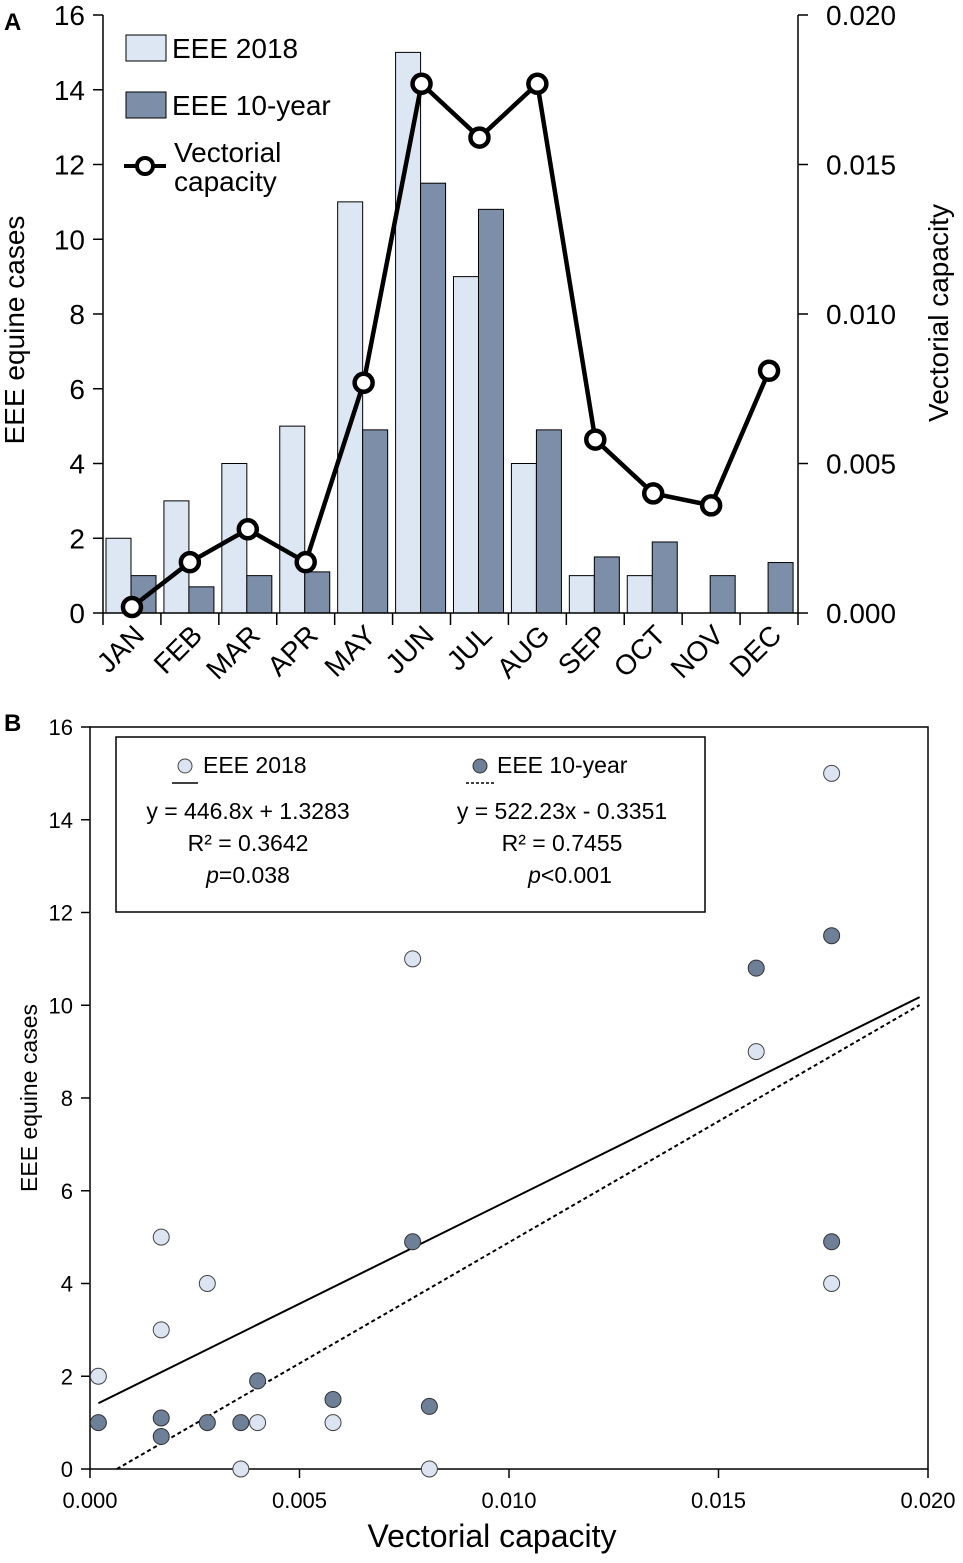 The width and height of the screenshot is (963, 1563). What do you see at coordinates (251, 105) in the screenshot?
I see `legend-label-eee-10-year: EEE 10-year` at bounding box center [251, 105].